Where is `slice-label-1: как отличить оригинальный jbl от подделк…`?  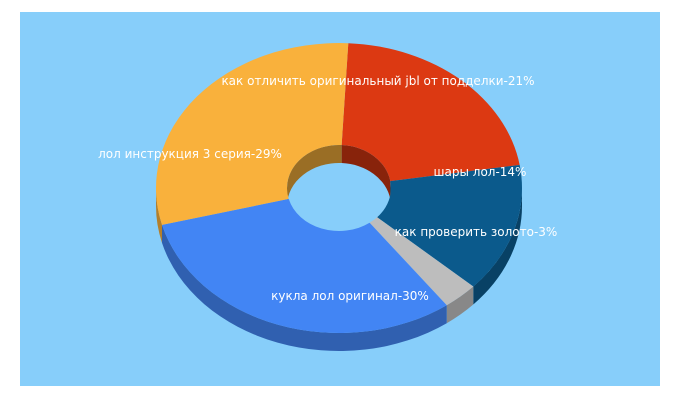
slice-label-1: как отличить оригинальный jbl от подделк… is located at coordinates (377, 81).